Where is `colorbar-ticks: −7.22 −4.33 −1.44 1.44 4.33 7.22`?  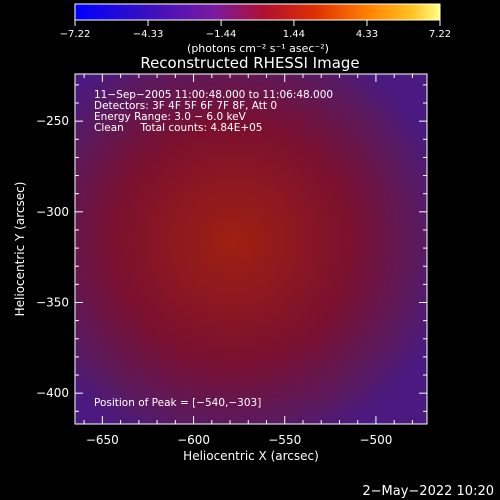 colorbar-ticks: −7.22 −4.33 −1.44 1.44 4.33 7.22 is located at coordinates (255, 30).